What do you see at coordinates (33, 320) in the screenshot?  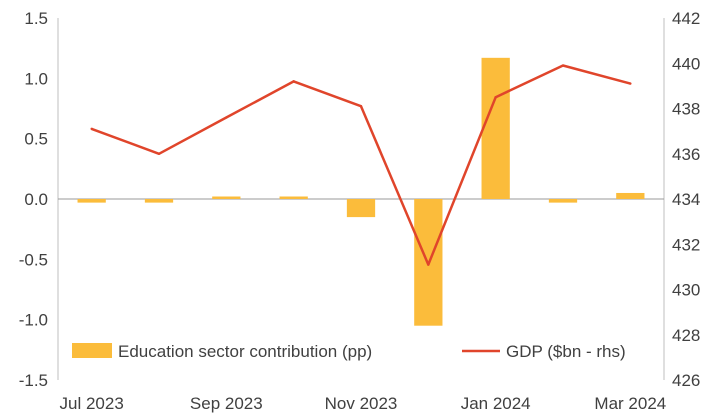 I see `left-axis-tick-label: -1.0` at bounding box center [33, 320].